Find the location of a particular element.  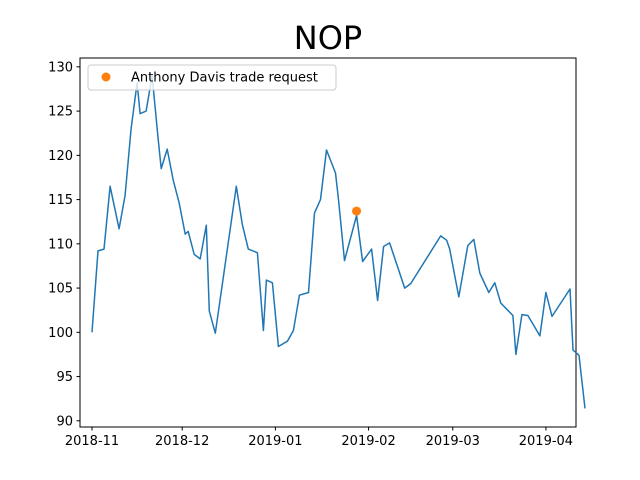

y-tick-label: 125 is located at coordinates (60, 112).